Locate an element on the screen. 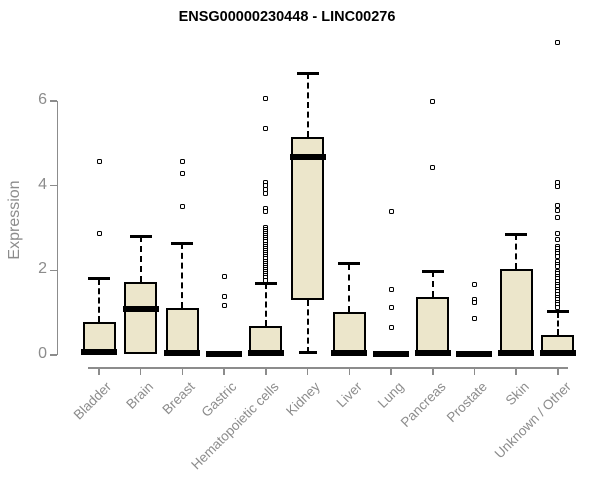  y-tick-label: 2 is located at coordinates (42, 269).